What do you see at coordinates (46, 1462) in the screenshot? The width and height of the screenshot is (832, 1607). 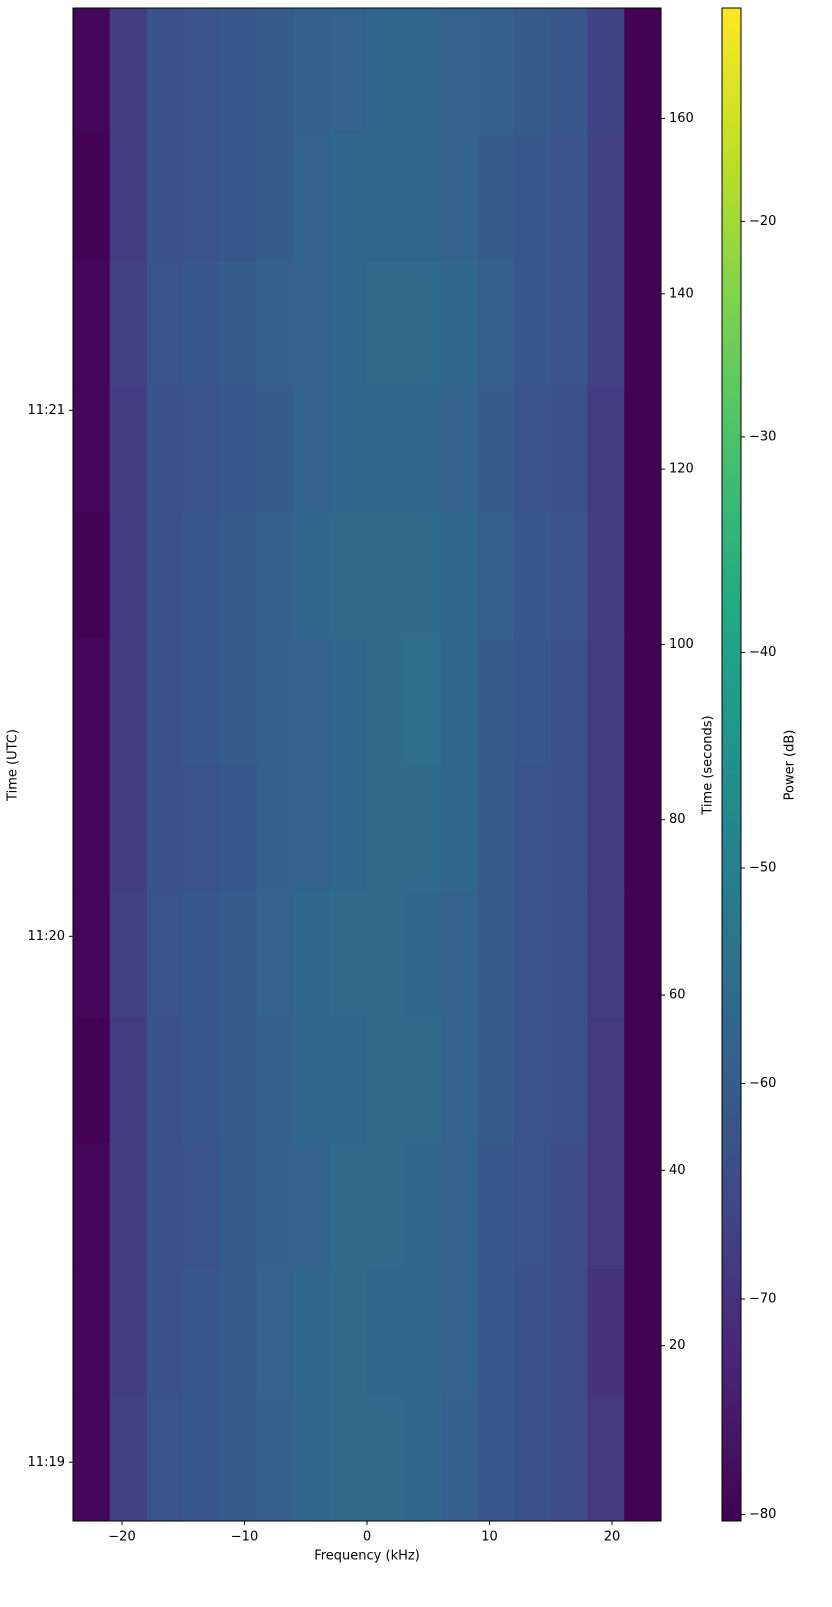 I see `y2-tick-label: 11:19` at bounding box center [46, 1462].